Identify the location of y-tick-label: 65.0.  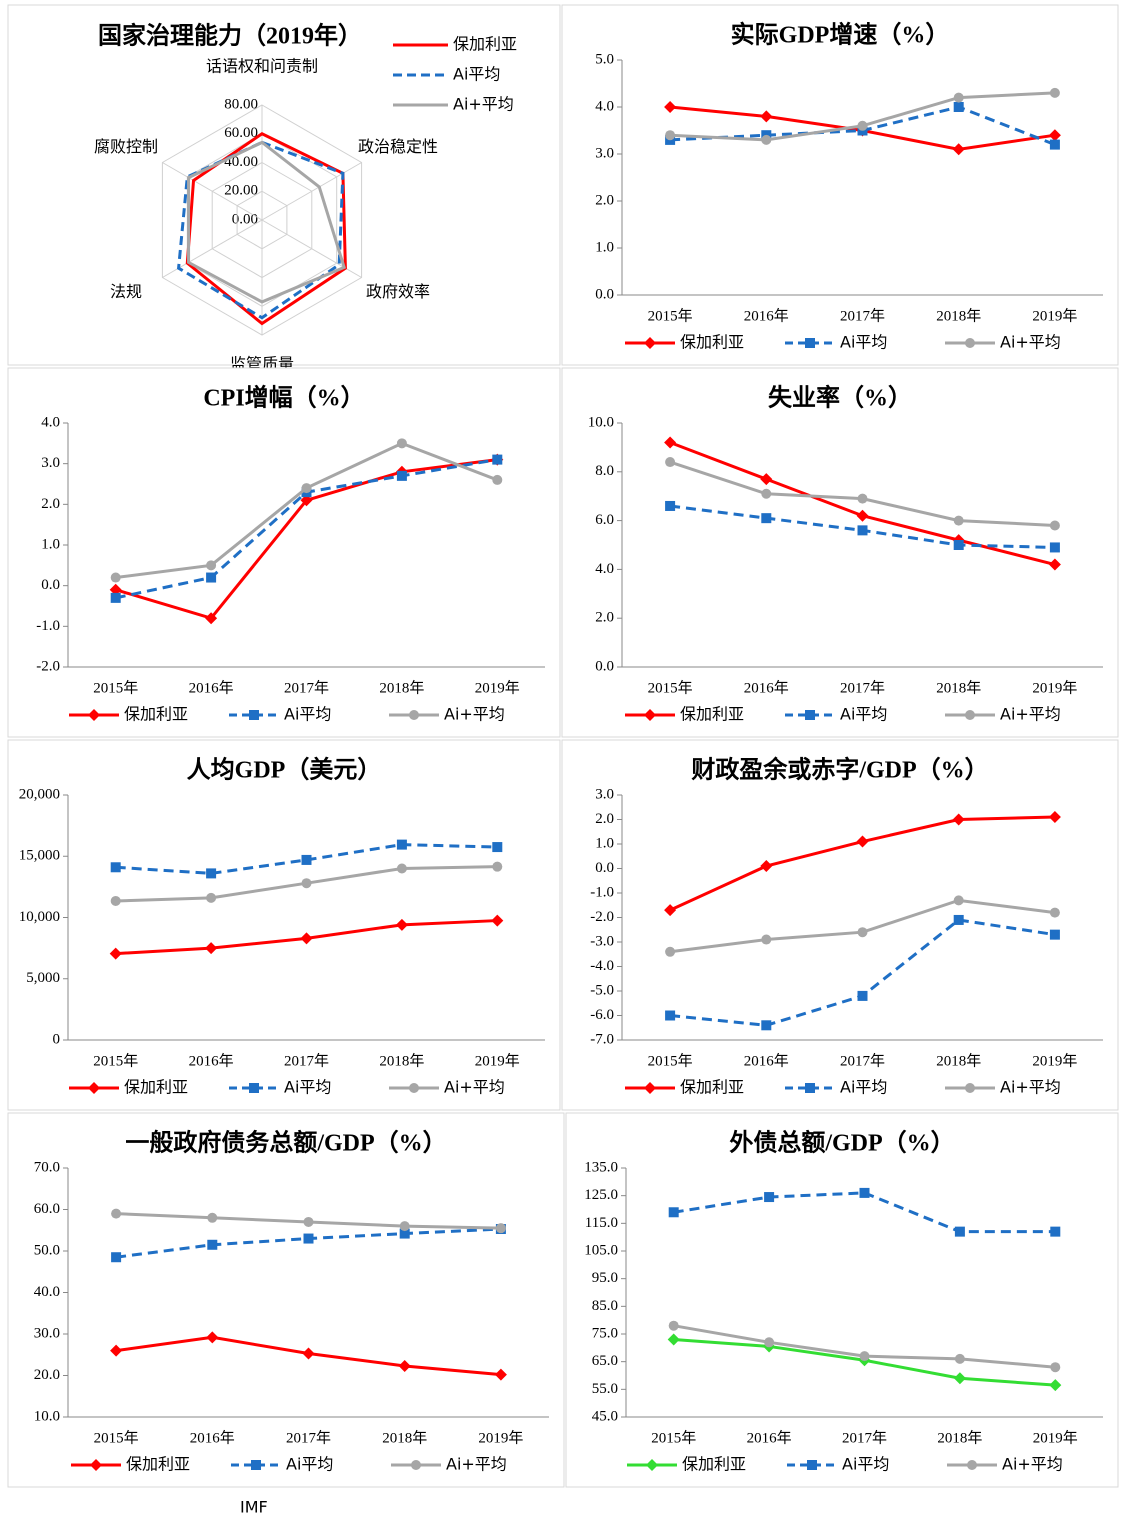
(605, 1361).